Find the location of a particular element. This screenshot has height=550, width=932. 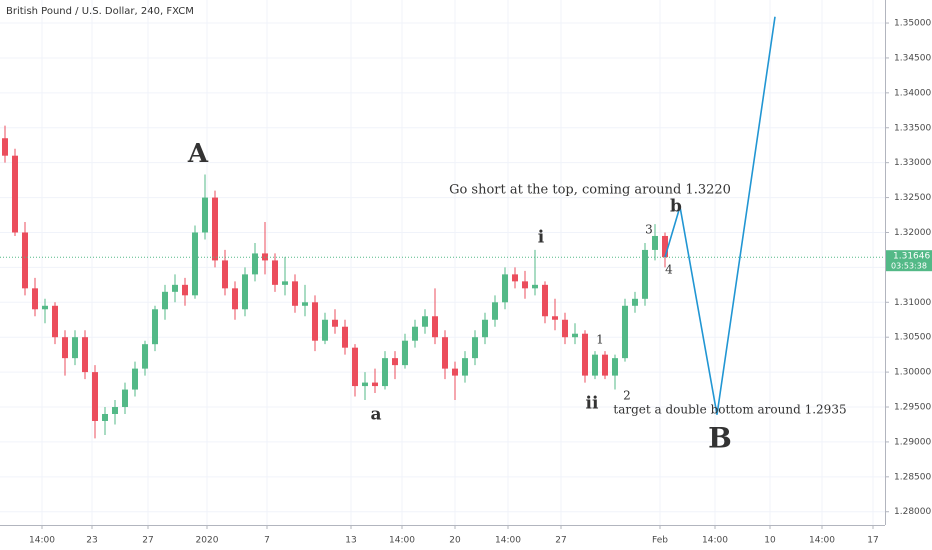

annotation: 3 is located at coordinates (649, 230).